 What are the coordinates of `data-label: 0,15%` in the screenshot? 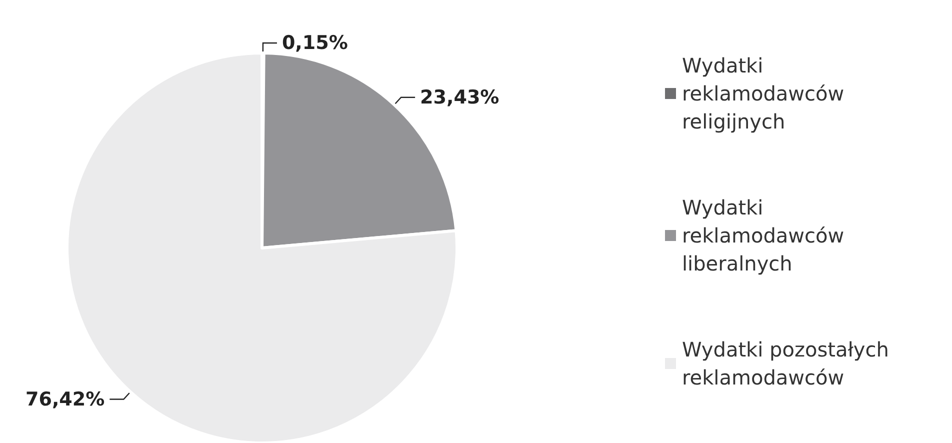 It's located at (315, 43).